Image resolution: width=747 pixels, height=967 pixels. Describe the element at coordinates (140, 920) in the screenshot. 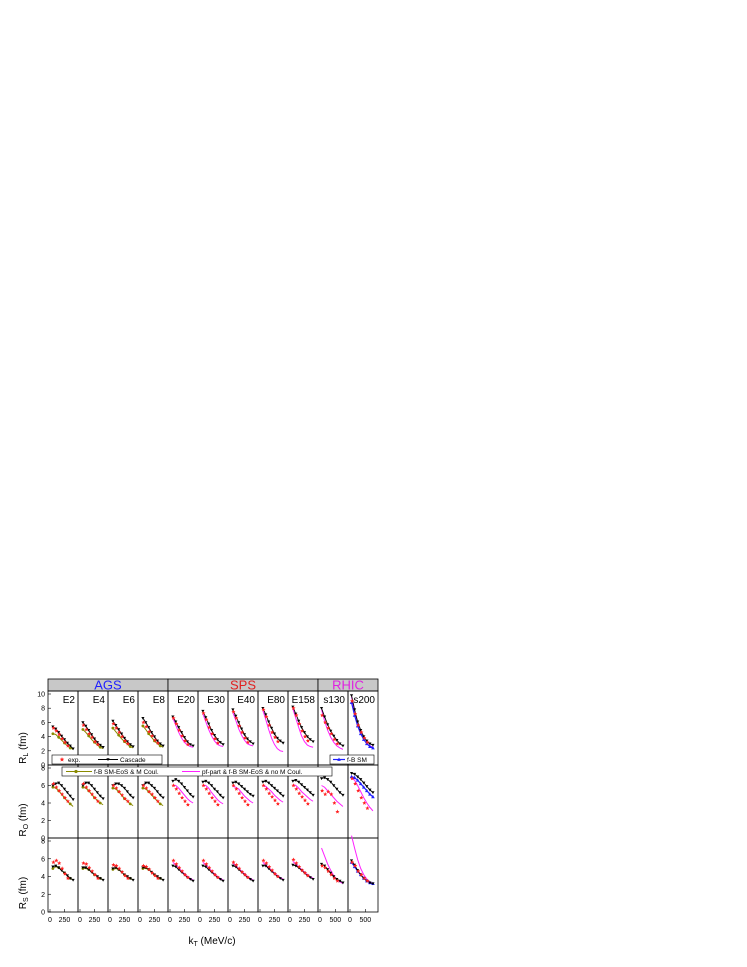

I see `x-tick-label: 0` at that location.